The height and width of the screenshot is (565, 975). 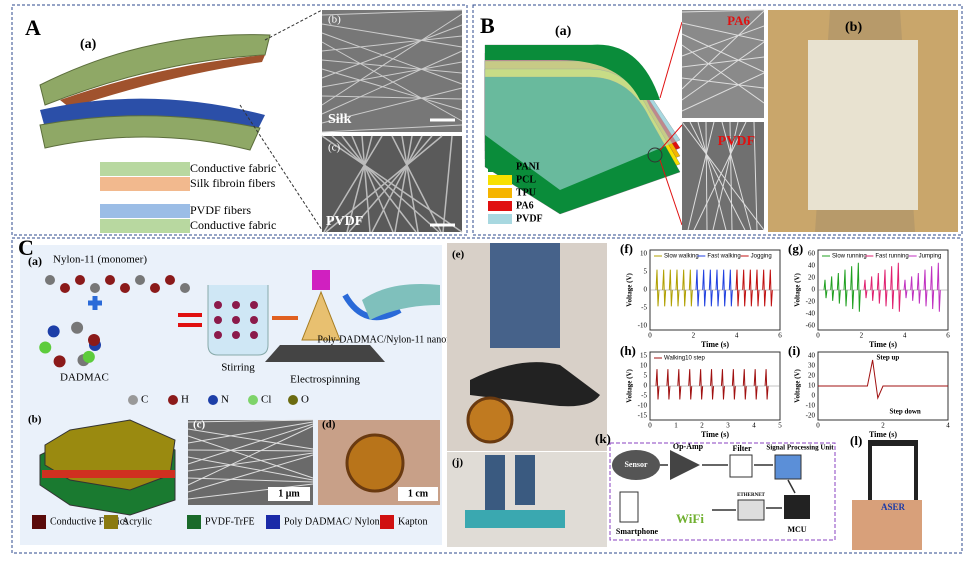 What do you see at coordinates (399, 339) in the screenshot?
I see `label: Poly-DADMAC/Nylon-11 nanofiber mat` at bounding box center [399, 339].